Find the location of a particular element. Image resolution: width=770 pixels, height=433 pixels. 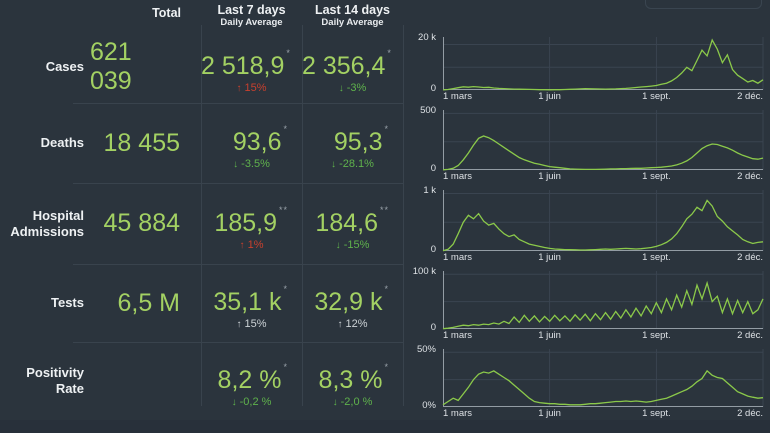

last14-delta: ↓ -15% is located at coordinates (352, 244).